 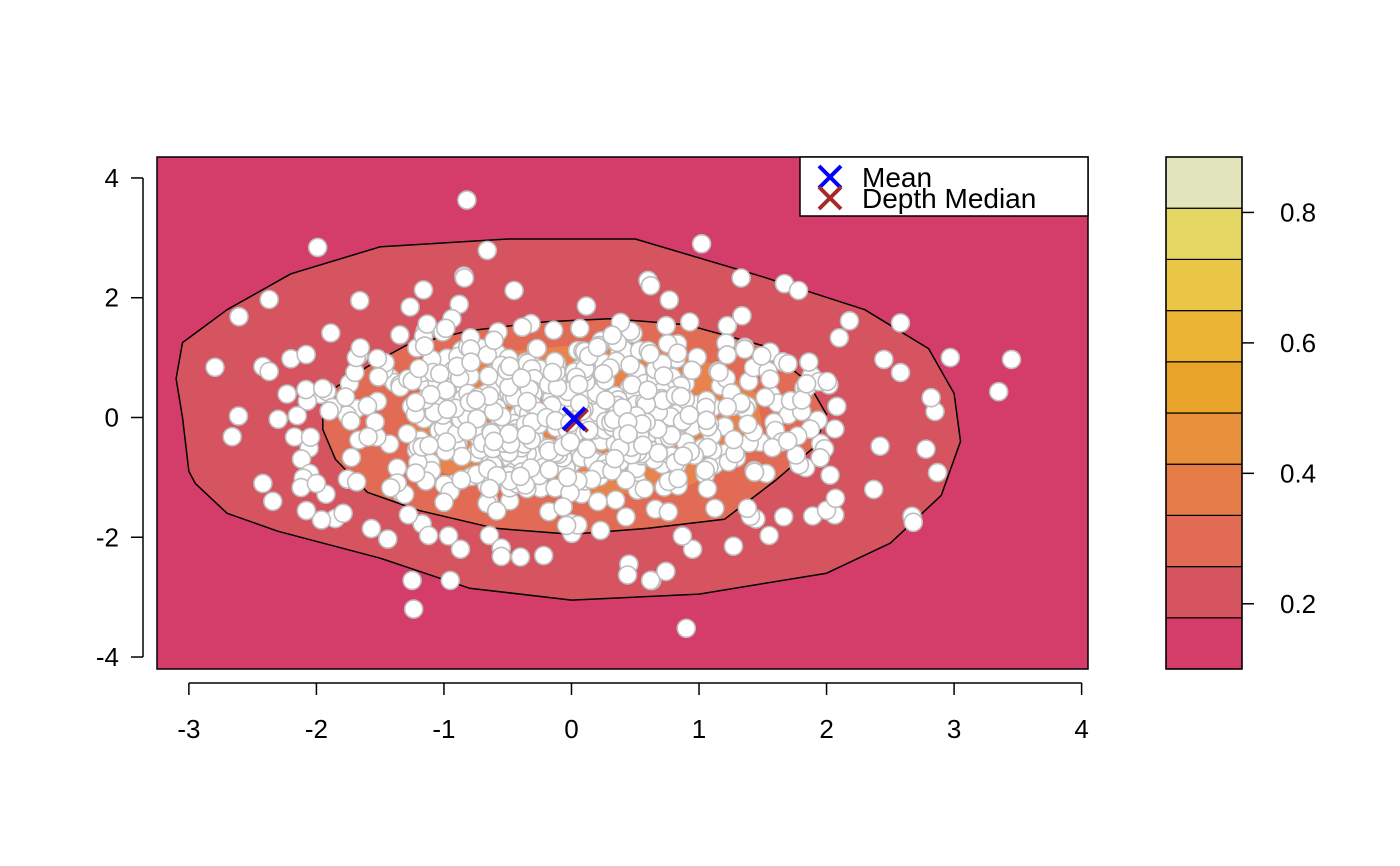 What do you see at coordinates (107, 657) in the screenshot?
I see `y-tick-label: -4` at bounding box center [107, 657].